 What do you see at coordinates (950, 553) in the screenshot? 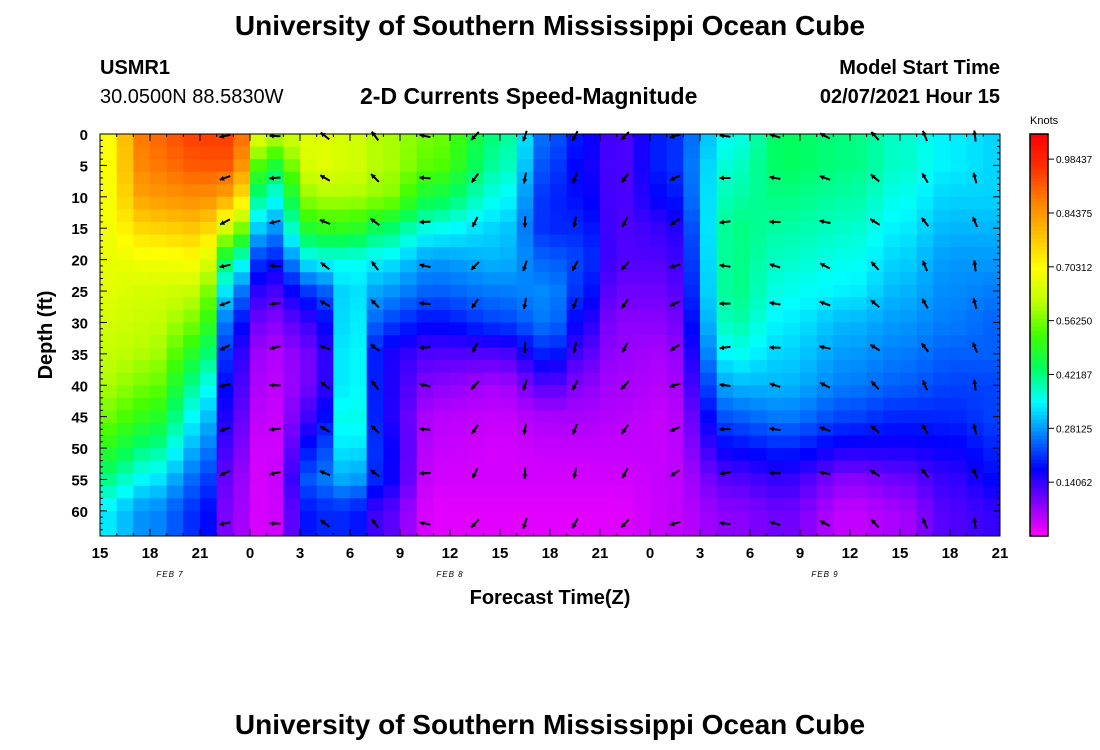
I see `x-tick-label: 18` at bounding box center [950, 553].